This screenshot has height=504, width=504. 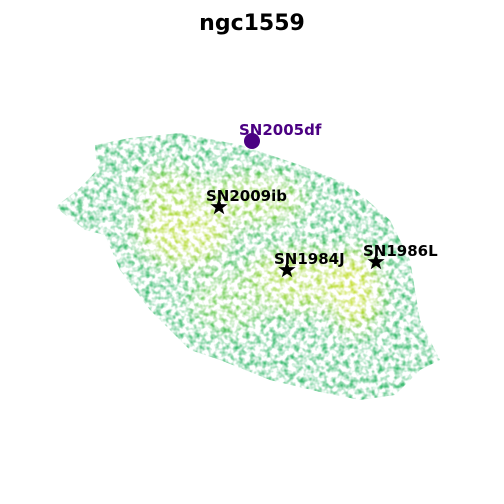 What do you see at coordinates (252, 23) in the screenshot?
I see `title: ngc1559` at bounding box center [252, 23].